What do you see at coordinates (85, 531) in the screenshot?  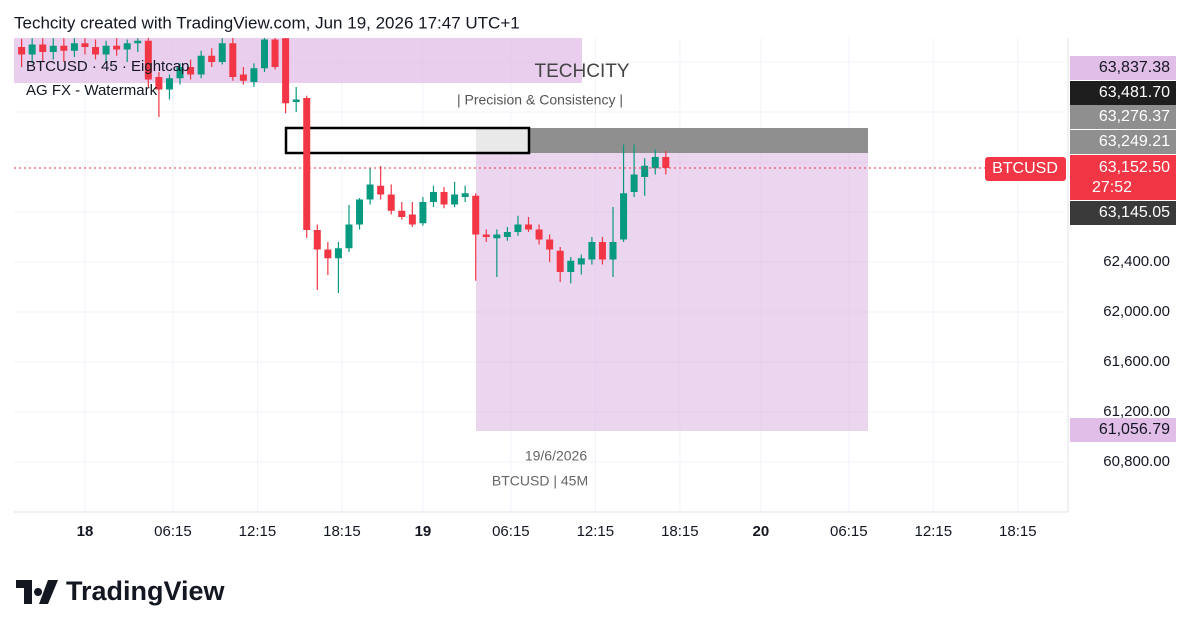 I see `x-tick-label: 18` at bounding box center [85, 531].